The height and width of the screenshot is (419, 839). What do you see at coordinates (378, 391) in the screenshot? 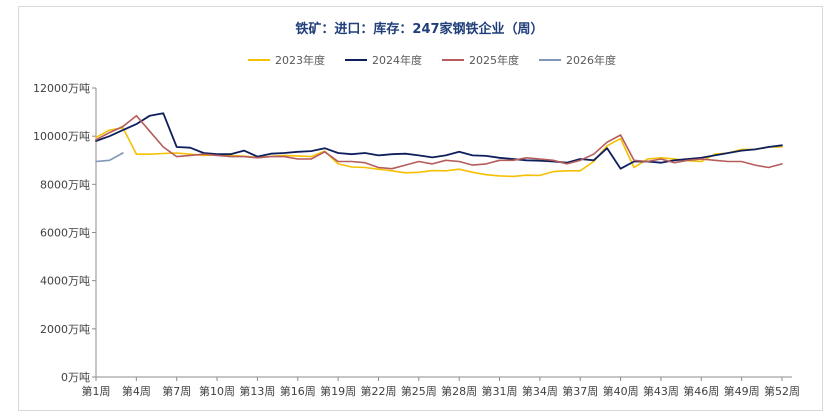
I see `x-tick-label: 第22周` at bounding box center [378, 391].